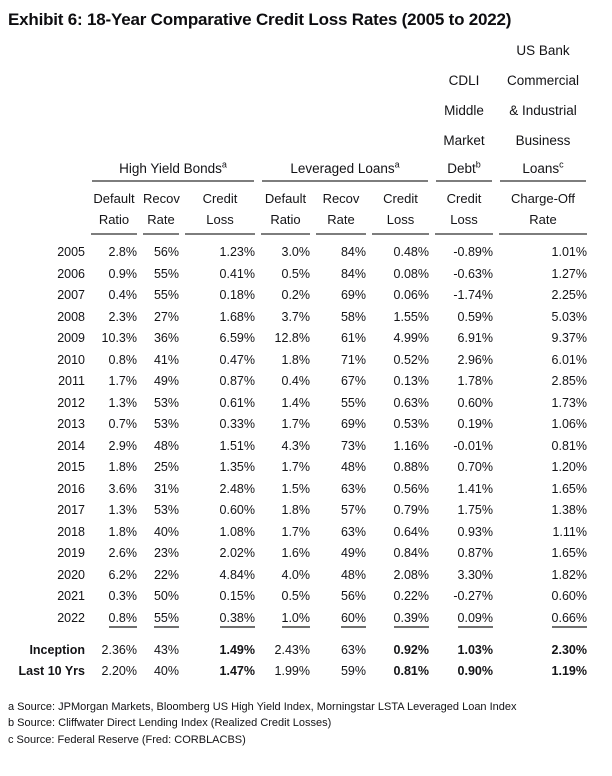  What do you see at coordinates (353, 402) in the screenshot?
I see `value-cell: 55%` at bounding box center [353, 402].